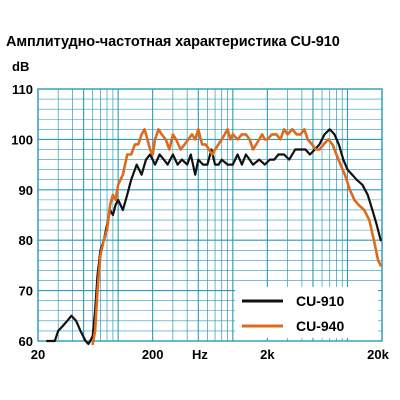 The height and width of the screenshot is (400, 400). I want to click on x-tick-label: 20k, so click(378, 354).